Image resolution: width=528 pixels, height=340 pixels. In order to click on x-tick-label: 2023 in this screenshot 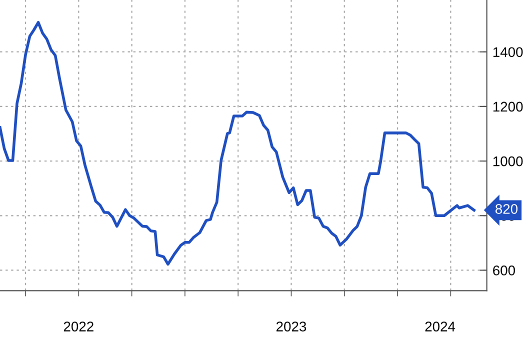, I will do `click(291, 327)`.